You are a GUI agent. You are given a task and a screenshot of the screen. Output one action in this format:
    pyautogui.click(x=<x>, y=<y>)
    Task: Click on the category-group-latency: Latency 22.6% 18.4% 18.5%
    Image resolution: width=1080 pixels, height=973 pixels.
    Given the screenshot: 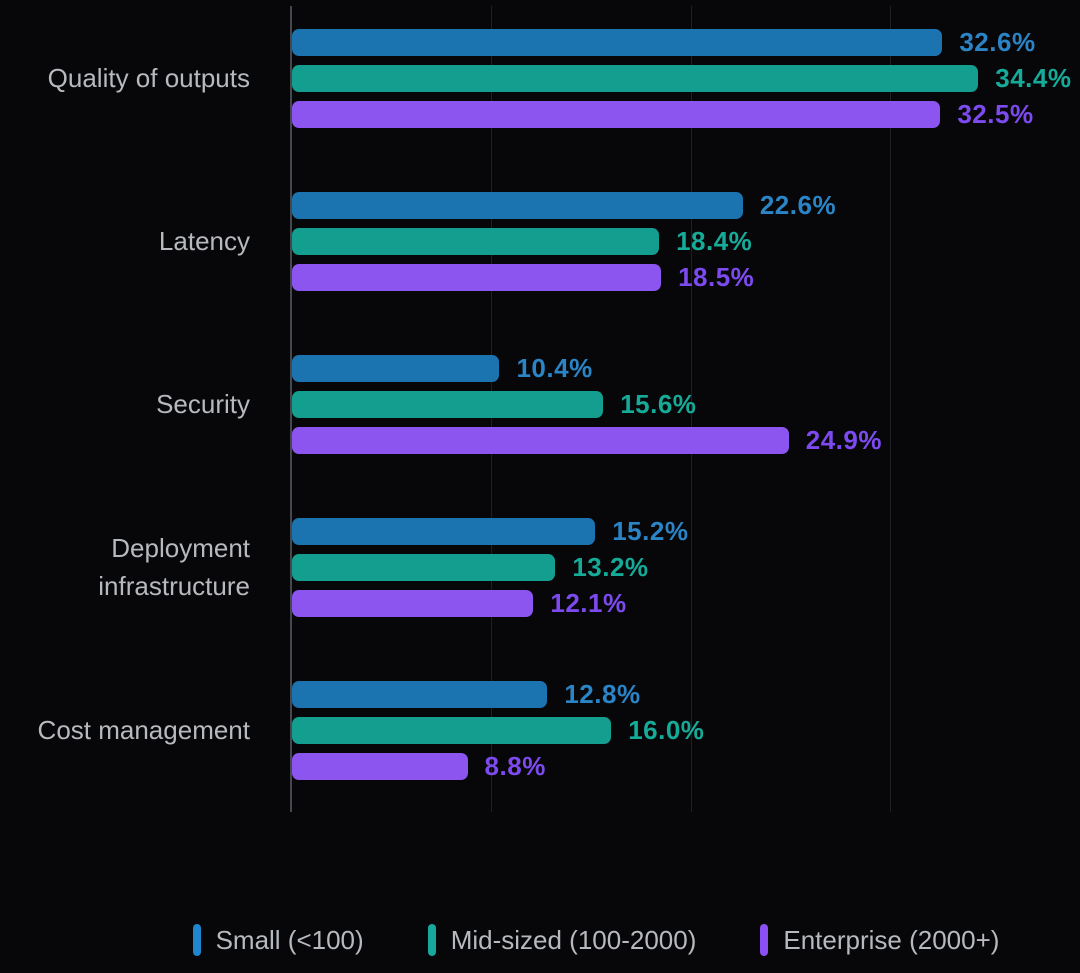 What is the action you would take?
    pyautogui.click(x=540, y=241)
    